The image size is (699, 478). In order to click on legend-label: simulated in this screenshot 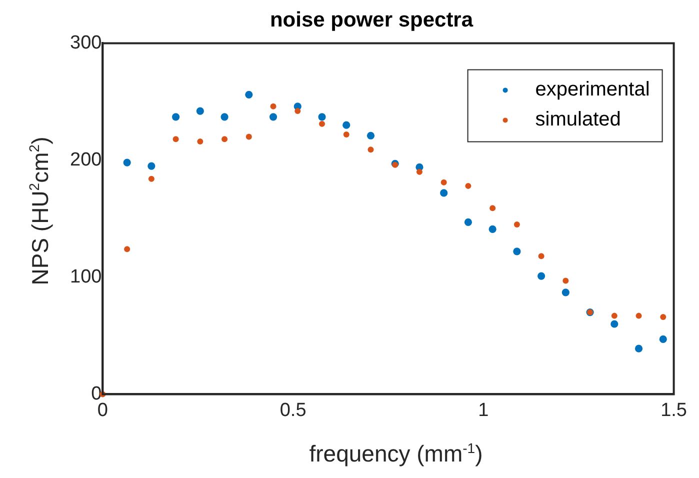, I will do `click(578, 119)`.